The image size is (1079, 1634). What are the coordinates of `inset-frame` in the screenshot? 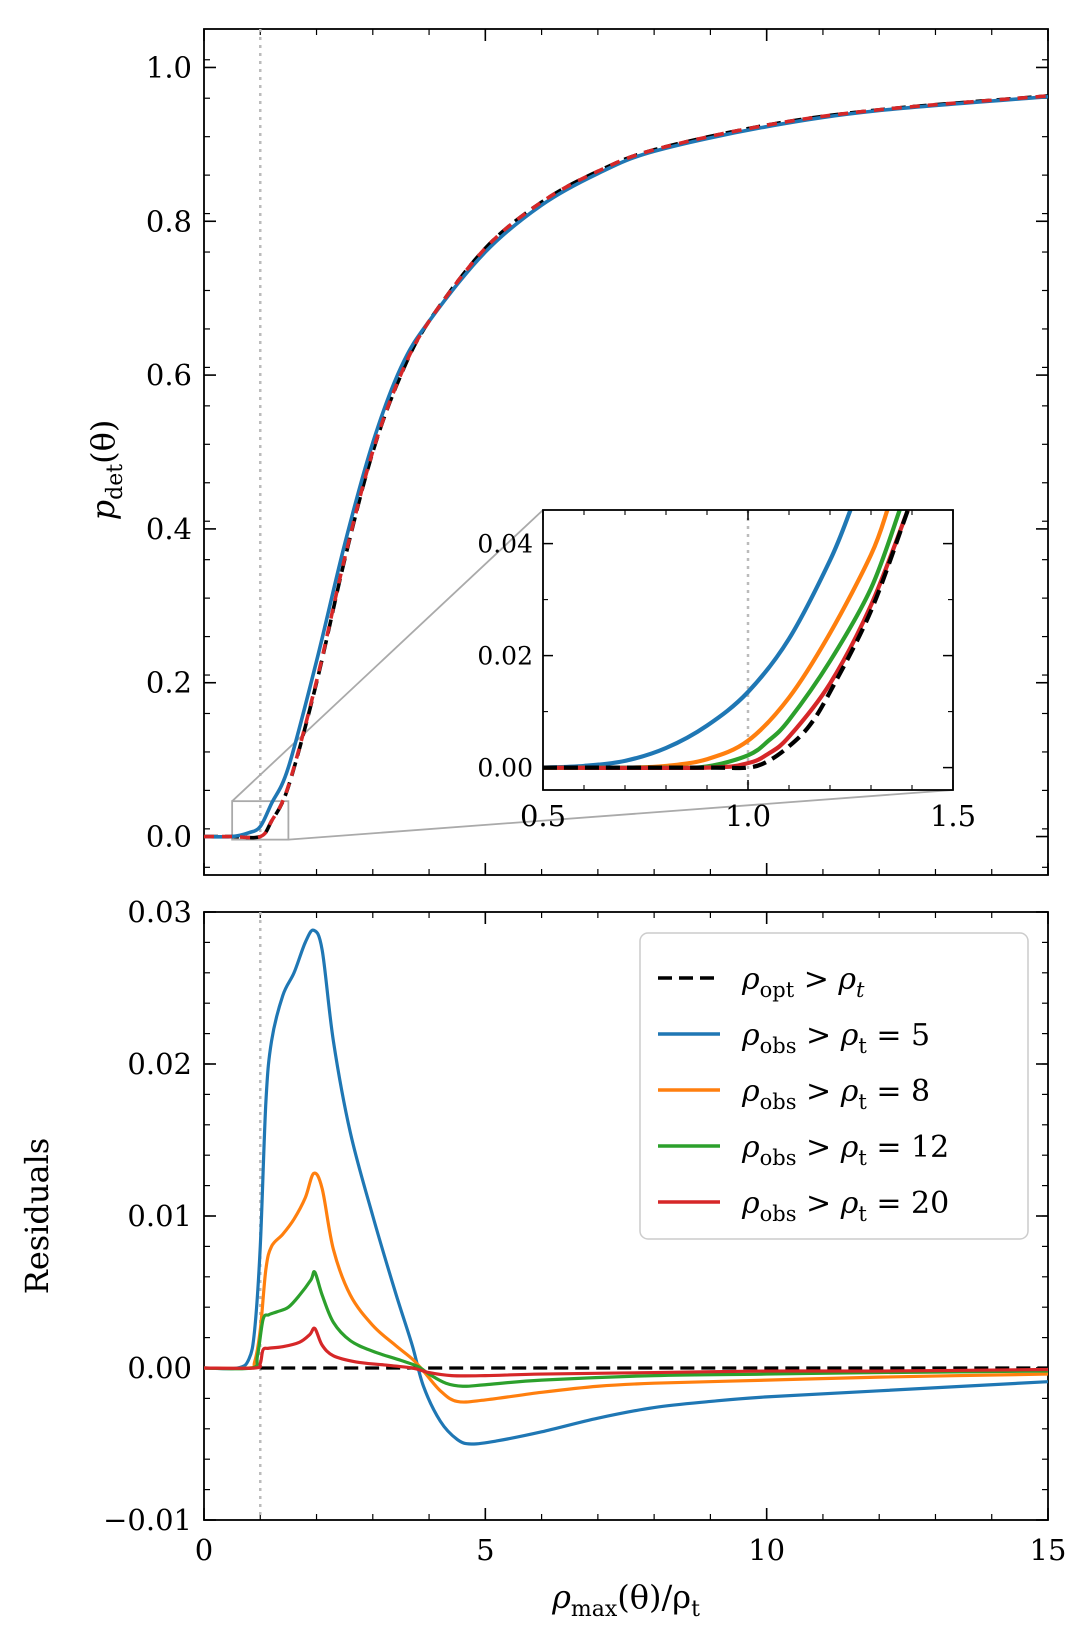 It's located at (748, 650).